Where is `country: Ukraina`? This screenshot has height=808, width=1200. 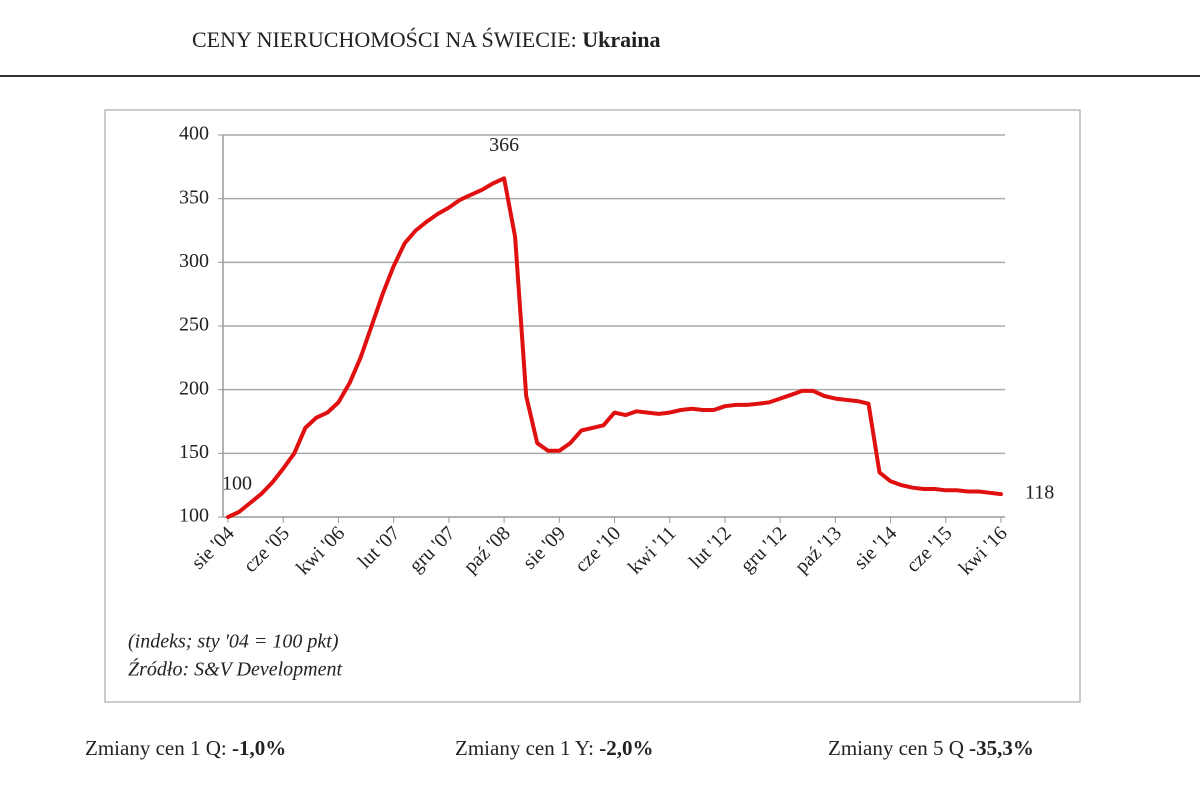
country: Ukraina is located at coordinates (621, 39).